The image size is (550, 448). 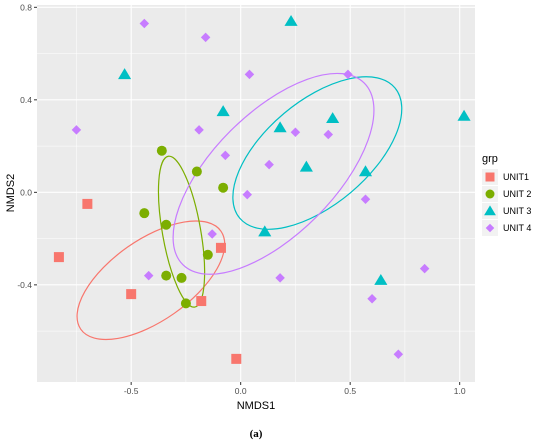 What do you see at coordinates (490, 177) in the screenshot?
I see `legend-key-unit1` at bounding box center [490, 177].